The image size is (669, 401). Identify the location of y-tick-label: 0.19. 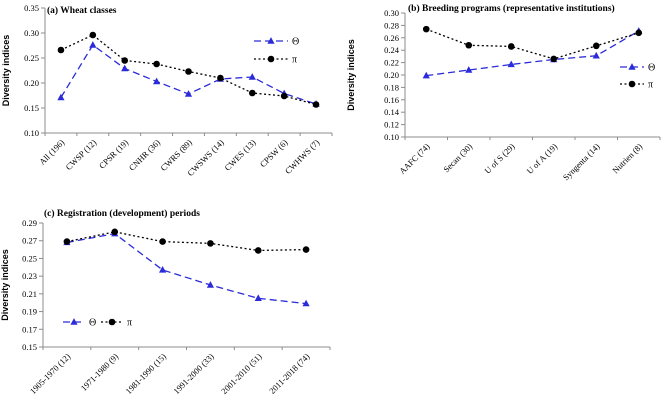
(29, 312).